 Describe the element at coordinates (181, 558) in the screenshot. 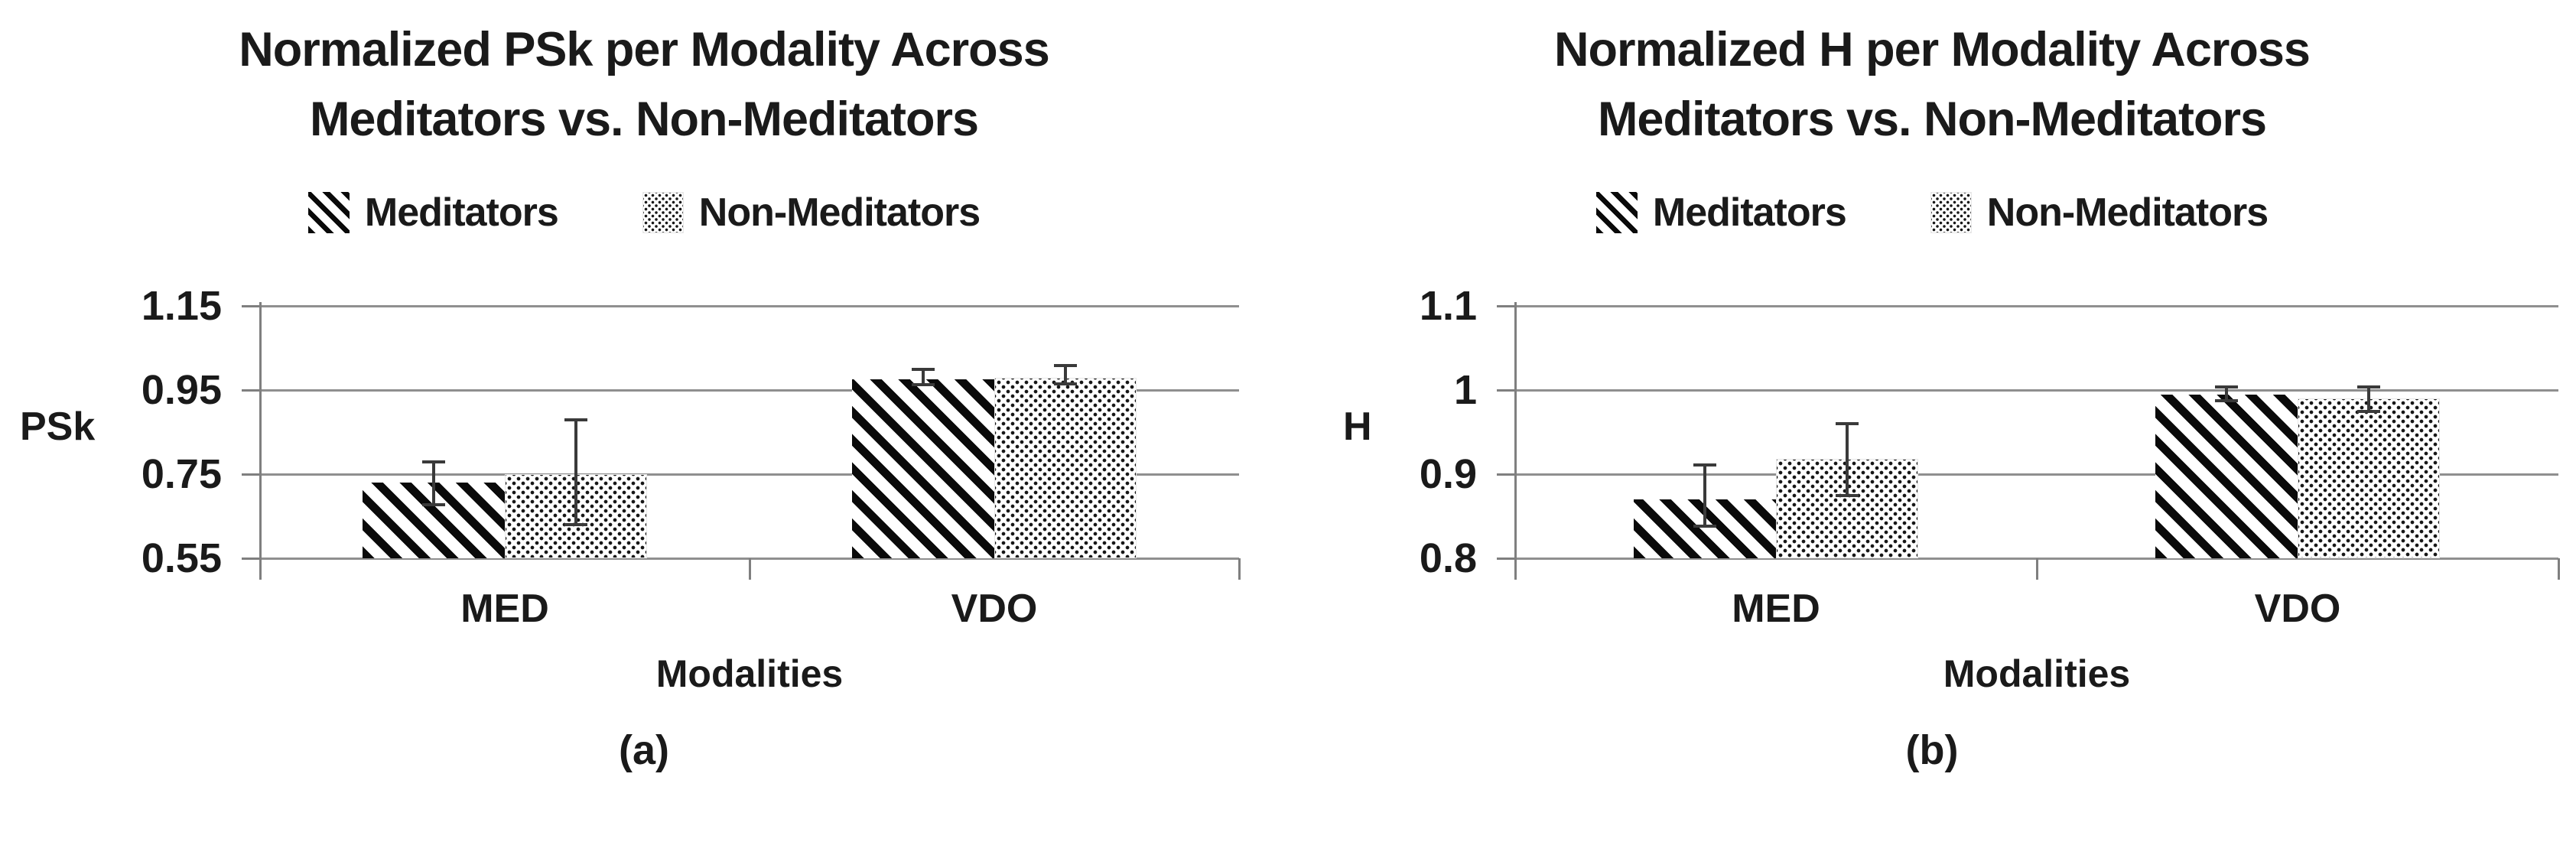

I see `y-tick-label: 0.55` at that location.